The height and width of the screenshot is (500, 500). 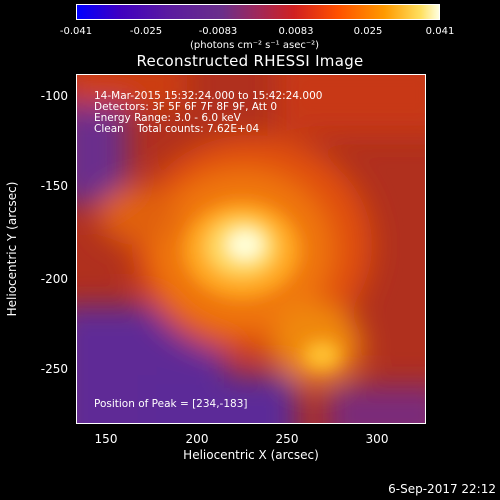 What do you see at coordinates (54, 96) in the screenshot?
I see `y-tick-label: -100` at bounding box center [54, 96].